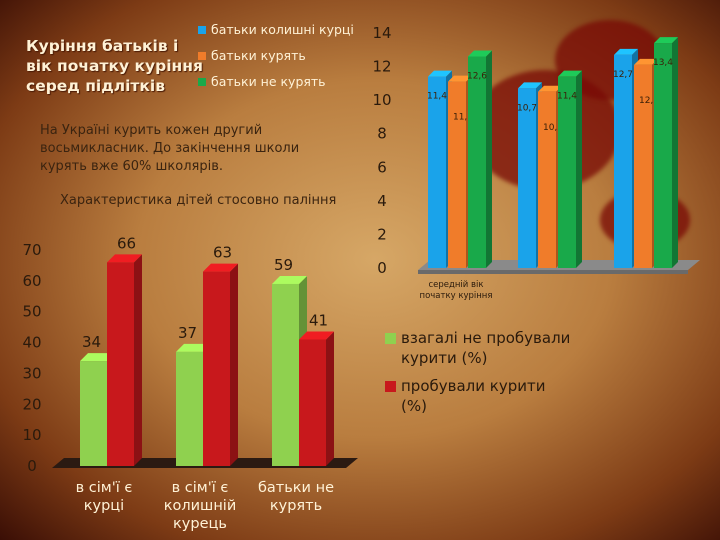 The width and height of the screenshot is (720, 540). I want to click on x-tick-label: курці, so click(104, 506).